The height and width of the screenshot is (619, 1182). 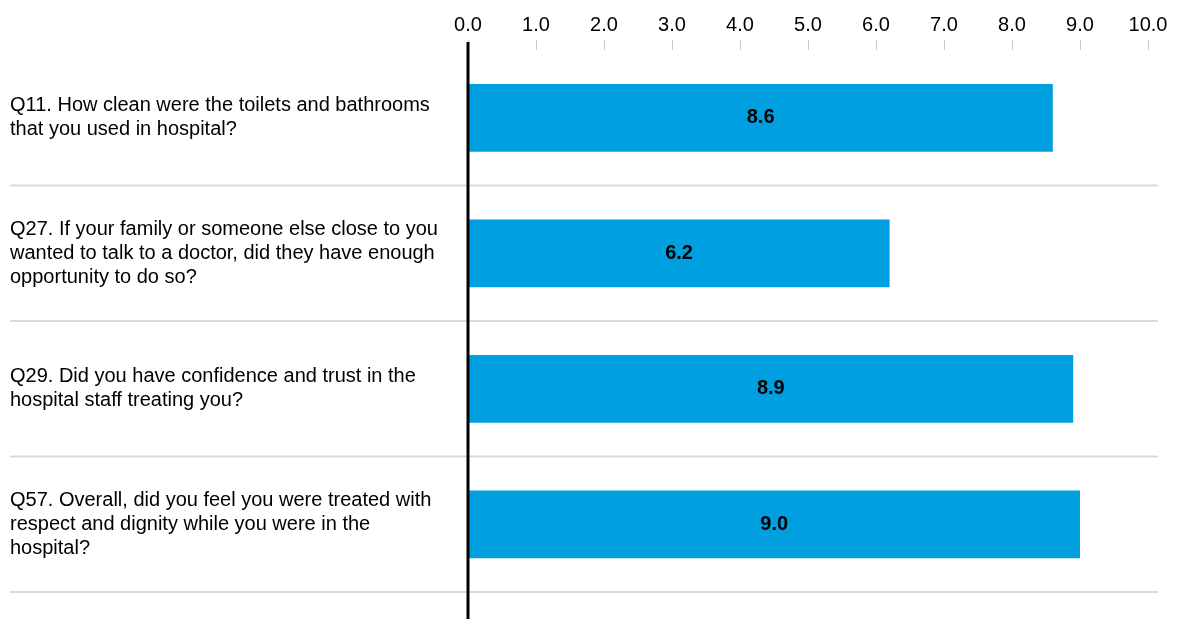 I want to click on data-label: 9.0, so click(x=774, y=522).